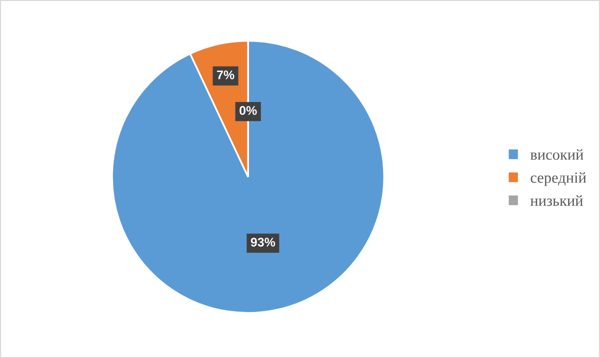 This screenshot has height=358, width=600. I want to click on data-label: 7%, so click(225, 75).